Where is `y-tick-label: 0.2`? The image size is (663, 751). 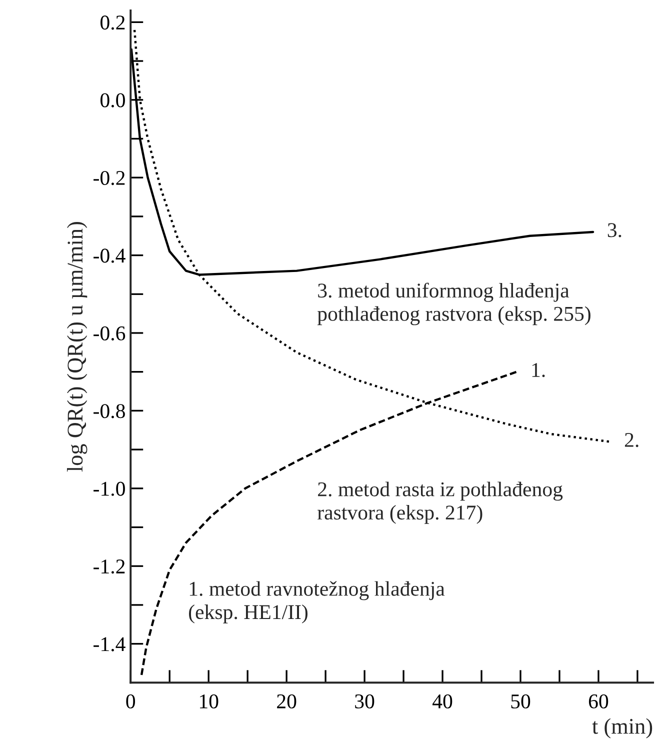
y-tick-label: 0.2 is located at coordinates (112, 23).